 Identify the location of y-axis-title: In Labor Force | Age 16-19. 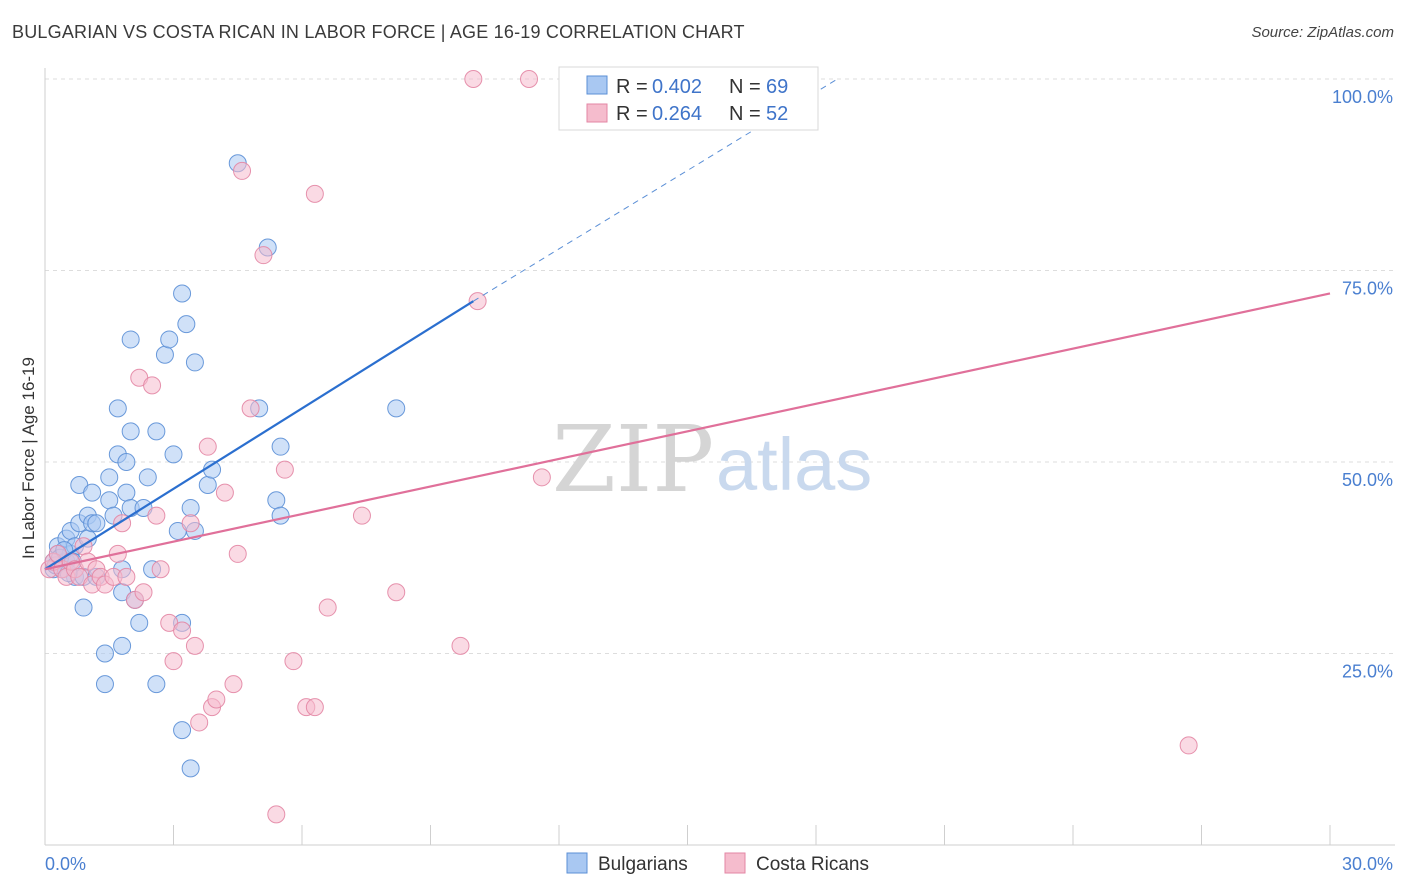
(28, 458).